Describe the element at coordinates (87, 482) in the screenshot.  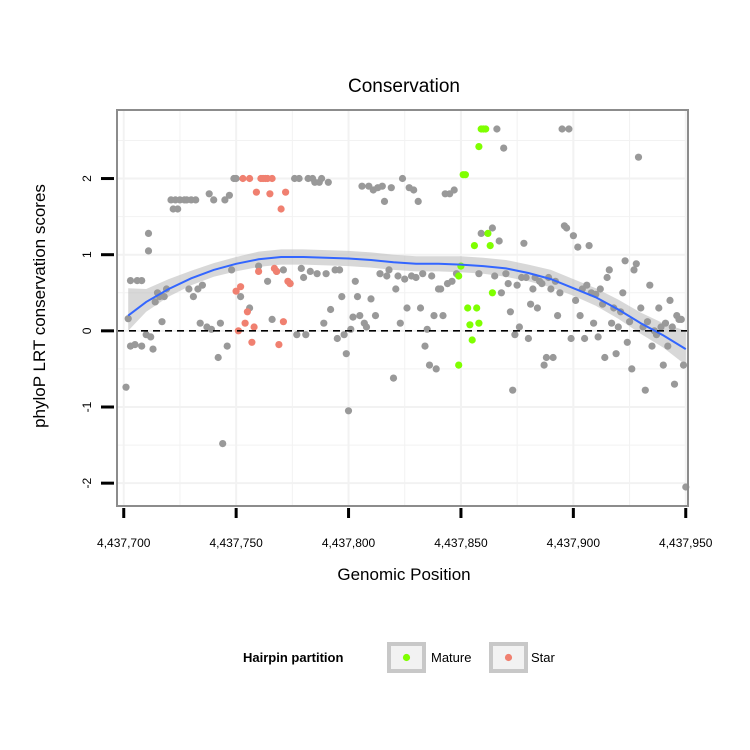
I see `y-tick-label: -2` at that location.